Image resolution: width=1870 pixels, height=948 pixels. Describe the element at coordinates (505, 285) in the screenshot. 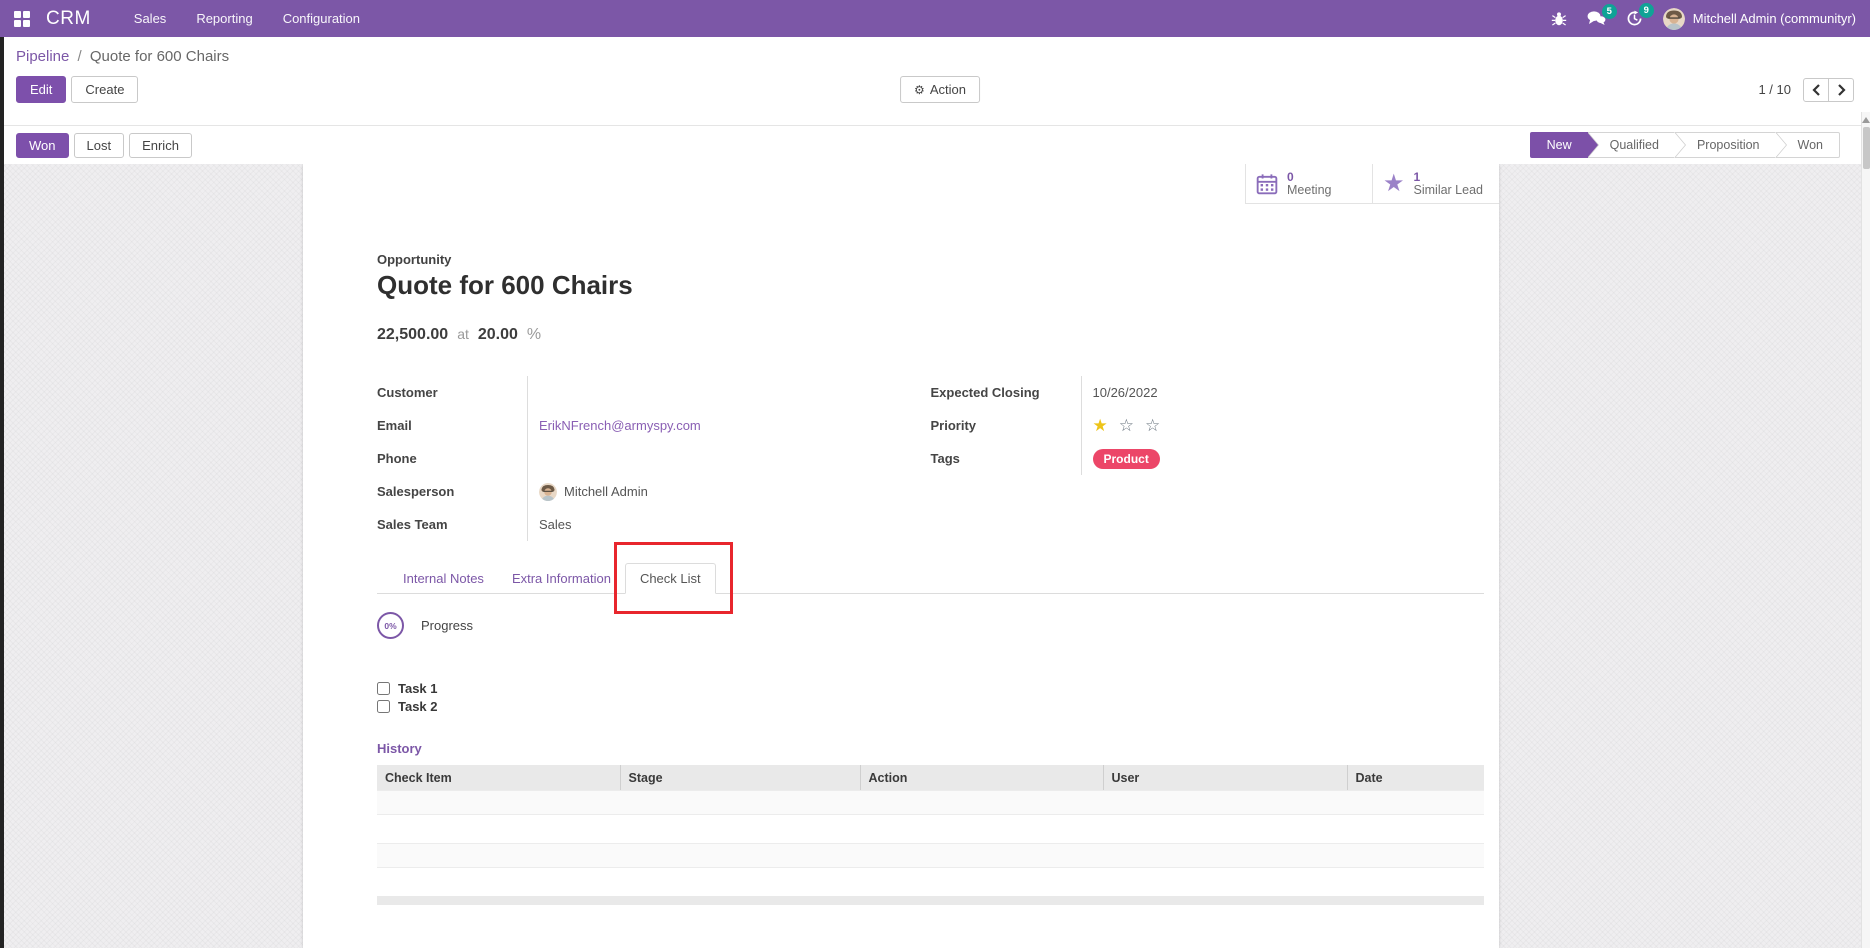

I see `page-title: Quote for 600 Chairs` at that location.